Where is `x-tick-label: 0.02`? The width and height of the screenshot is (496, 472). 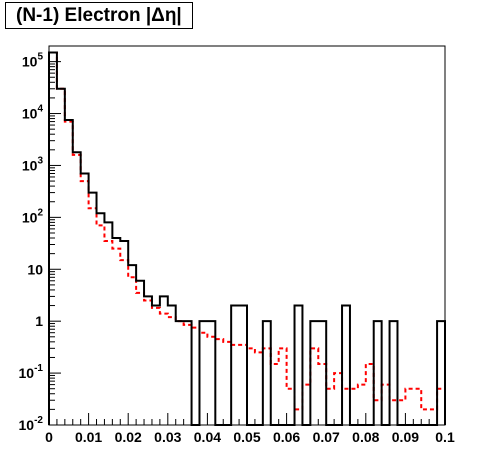
x-tick-label: 0.02 is located at coordinates (128, 437).